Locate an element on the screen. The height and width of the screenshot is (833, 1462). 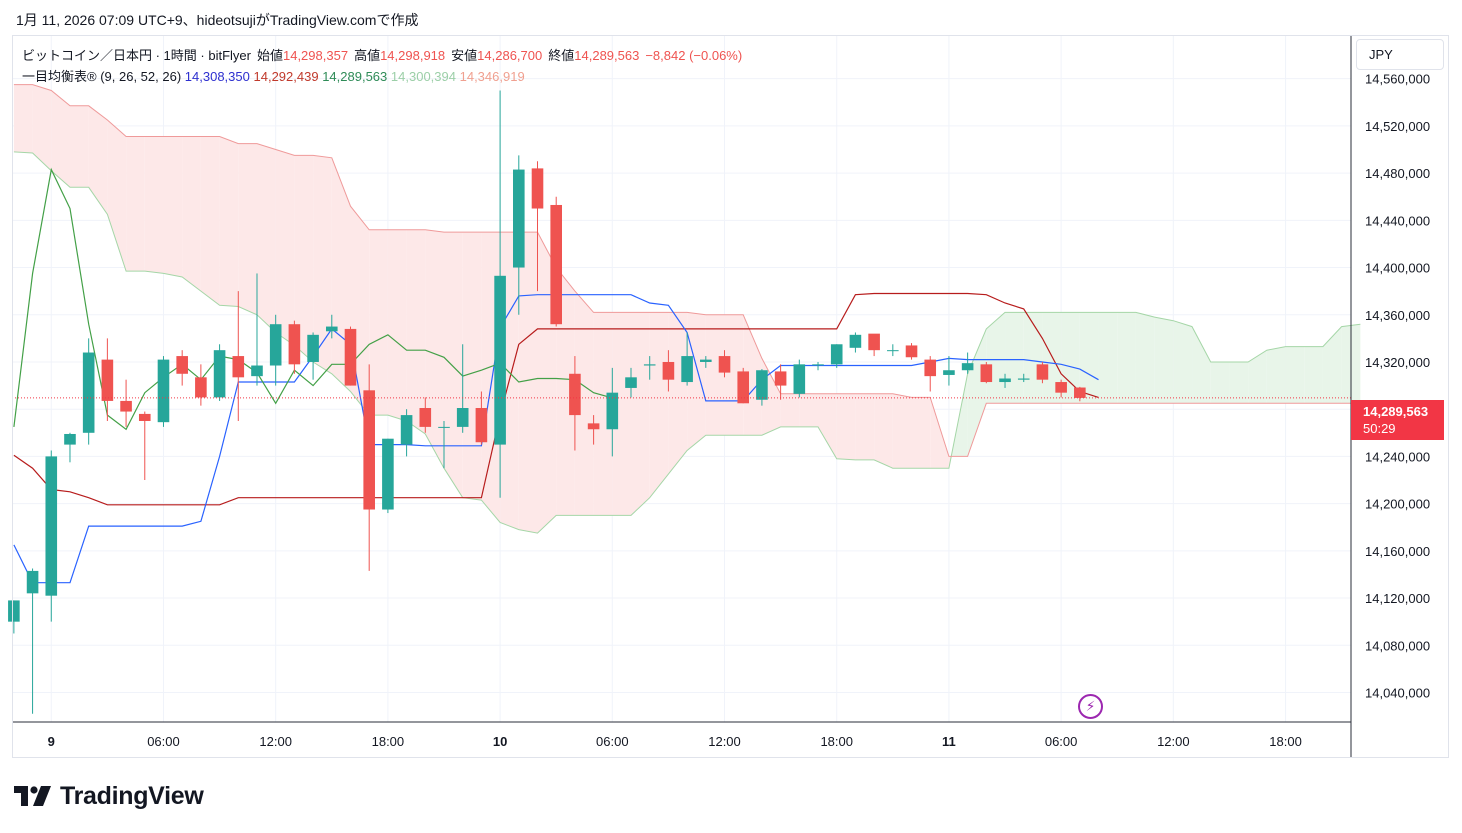
y-tick-label: 14,320,000 is located at coordinates (1397, 362).